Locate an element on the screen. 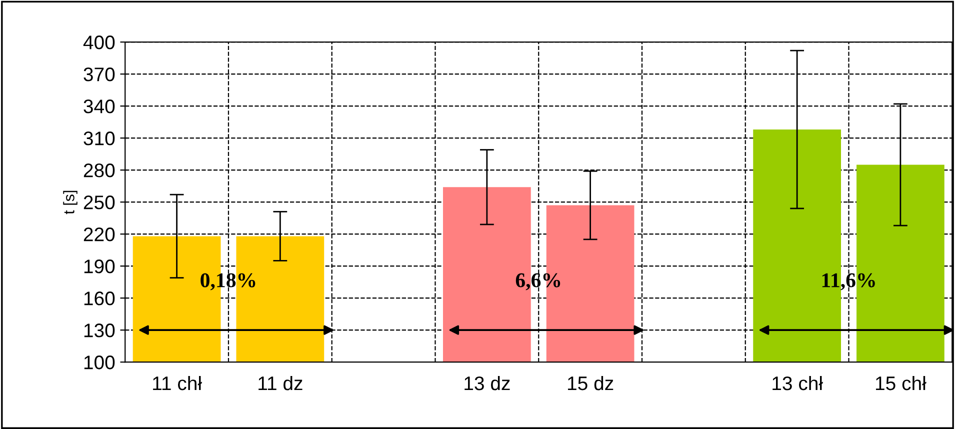 Image resolution: width=955 pixels, height=429 pixels. y-tick-label: 160 is located at coordinates (99, 299).